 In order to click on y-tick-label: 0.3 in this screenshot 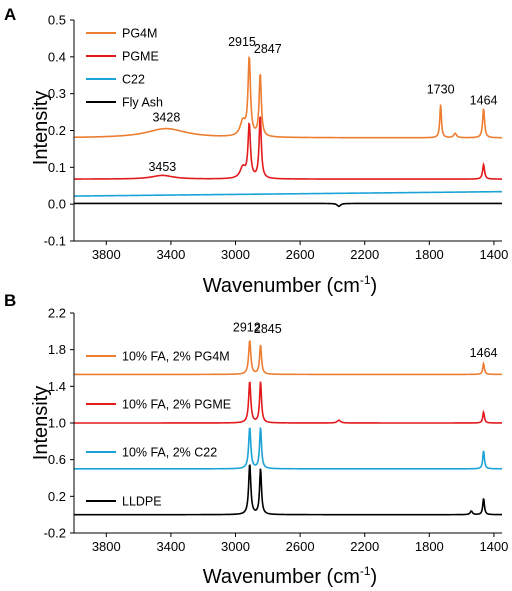, I will do `click(57, 93)`.